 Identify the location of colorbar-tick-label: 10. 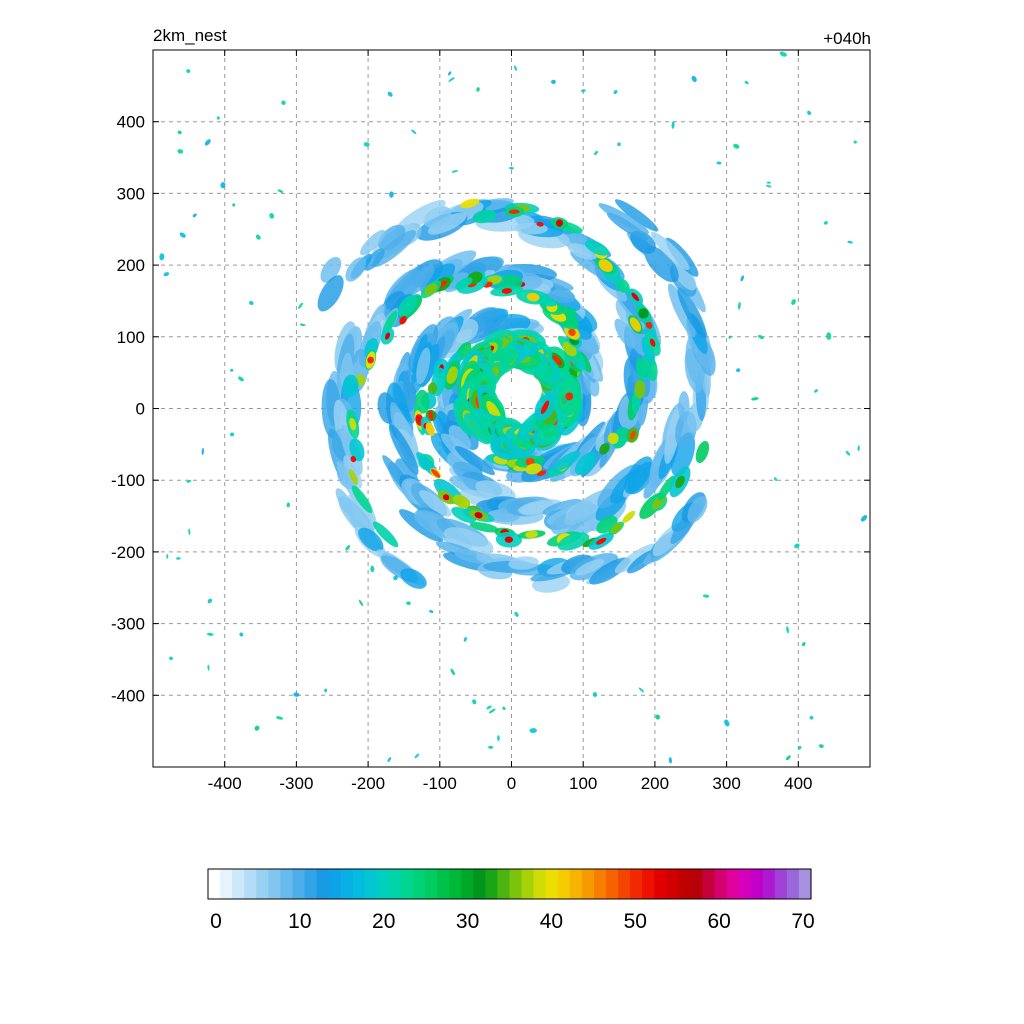
(299, 921).